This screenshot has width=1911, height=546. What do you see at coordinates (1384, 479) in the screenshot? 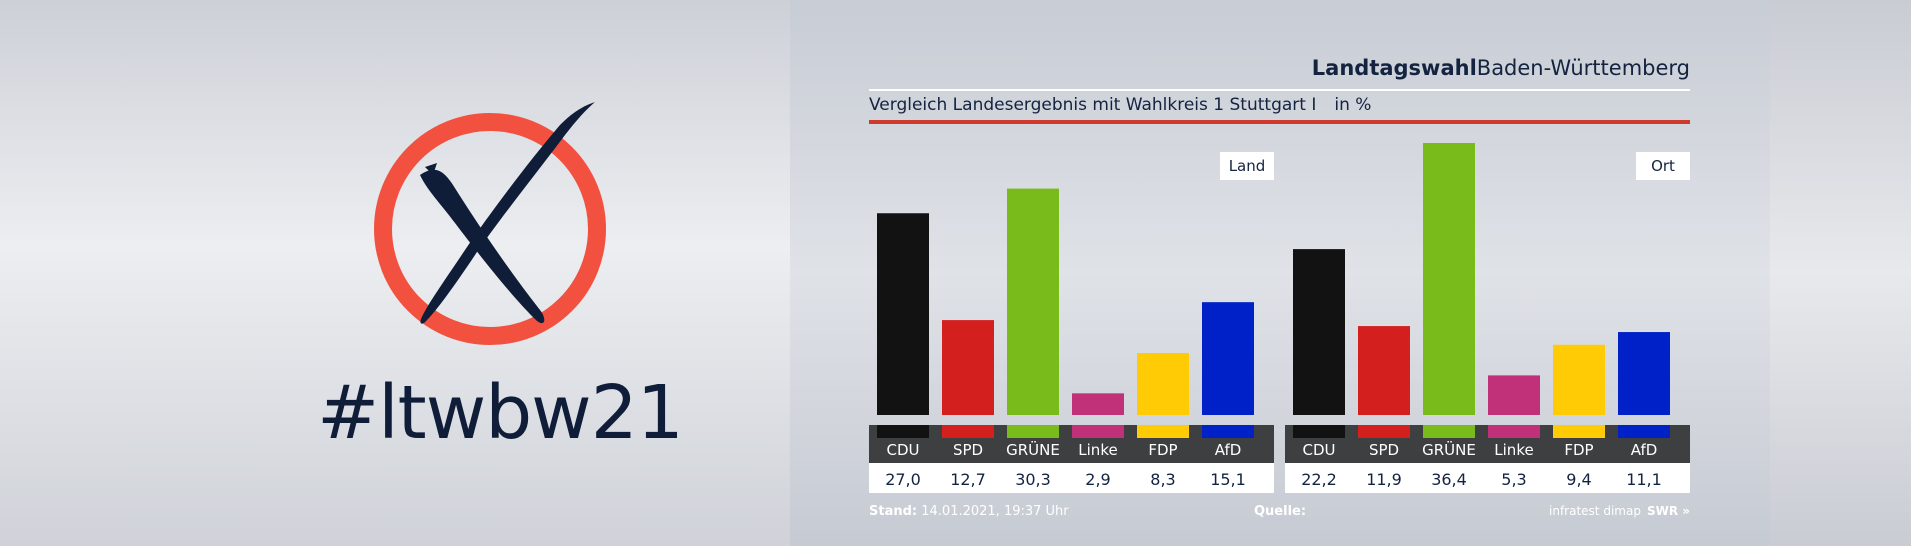
I see `data-label: 11,9` at bounding box center [1384, 479].